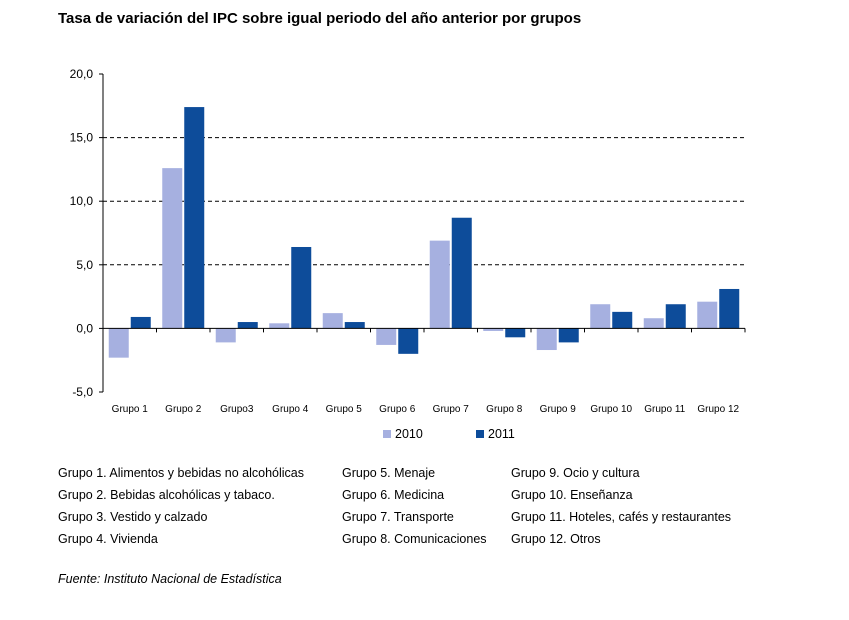 This screenshot has width=849, height=620. I want to click on x-tick-label: Grupo 9, so click(558, 409).